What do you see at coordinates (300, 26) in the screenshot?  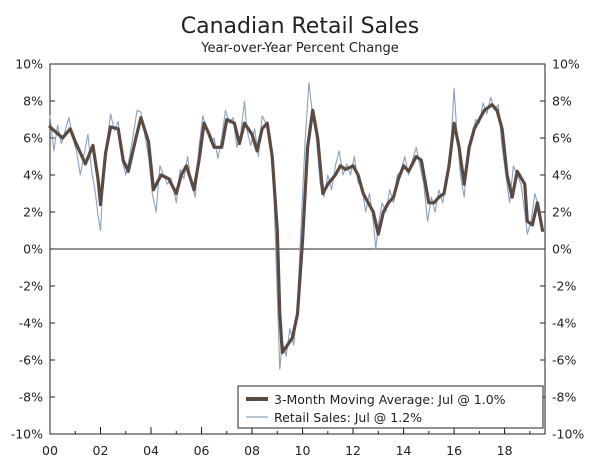 I see `chart-title: Canadian Retail Sales` at bounding box center [300, 26].